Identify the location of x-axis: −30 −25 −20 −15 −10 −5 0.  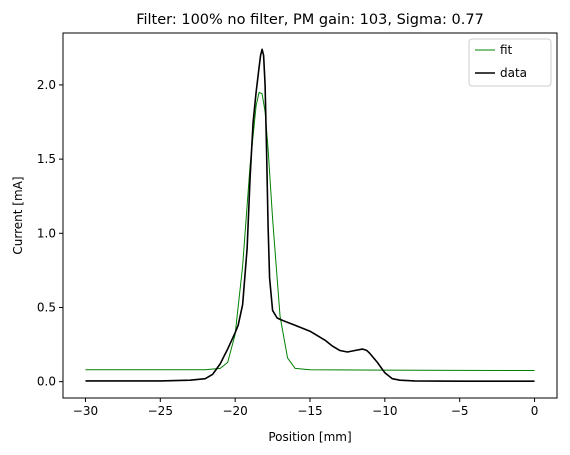
(306, 408).